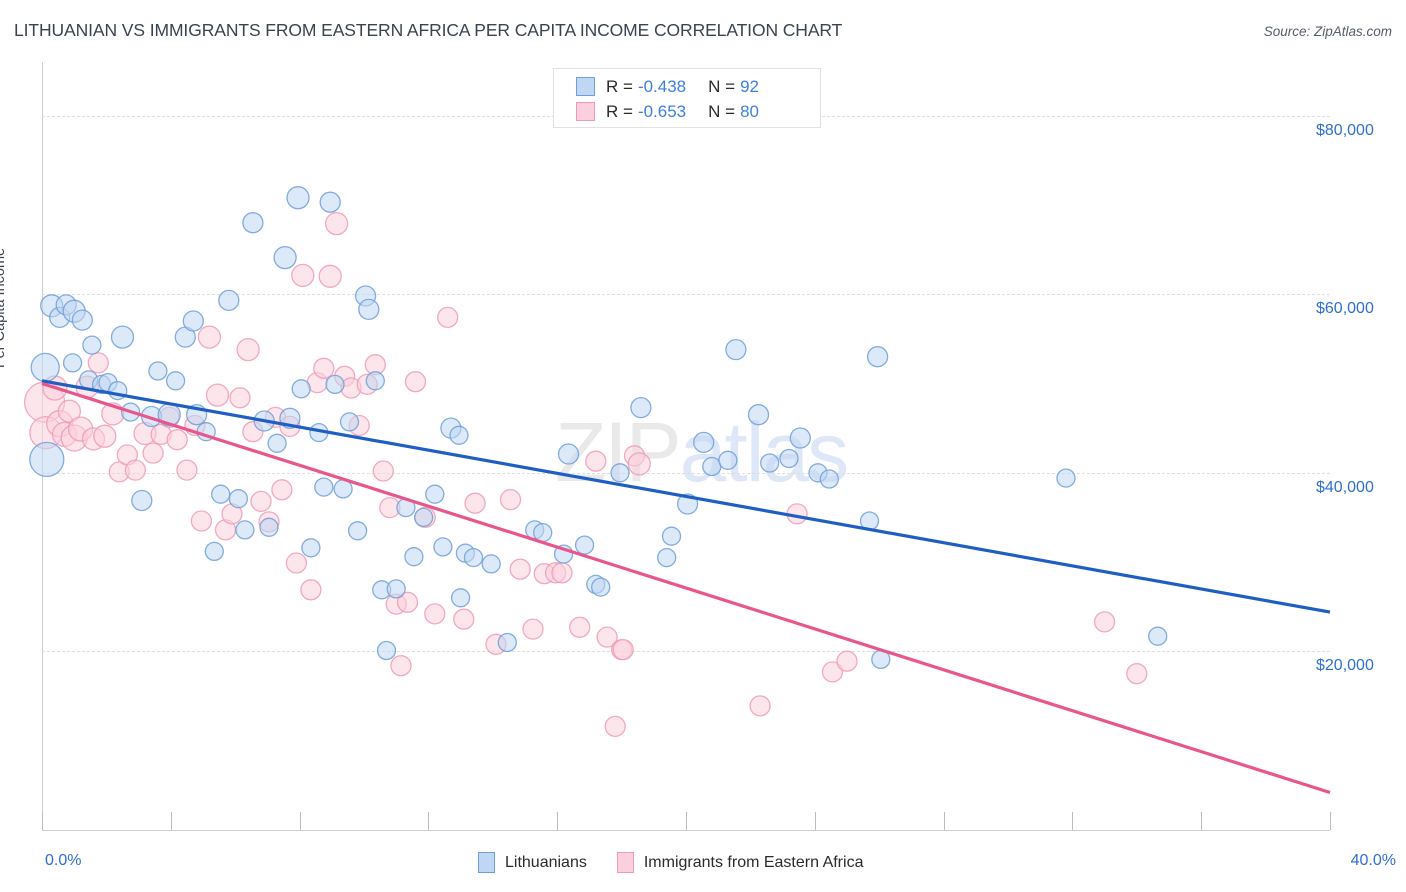  I want to click on legend-item-immigrants: Immigrants from Eastern Africa, so click(740, 862).